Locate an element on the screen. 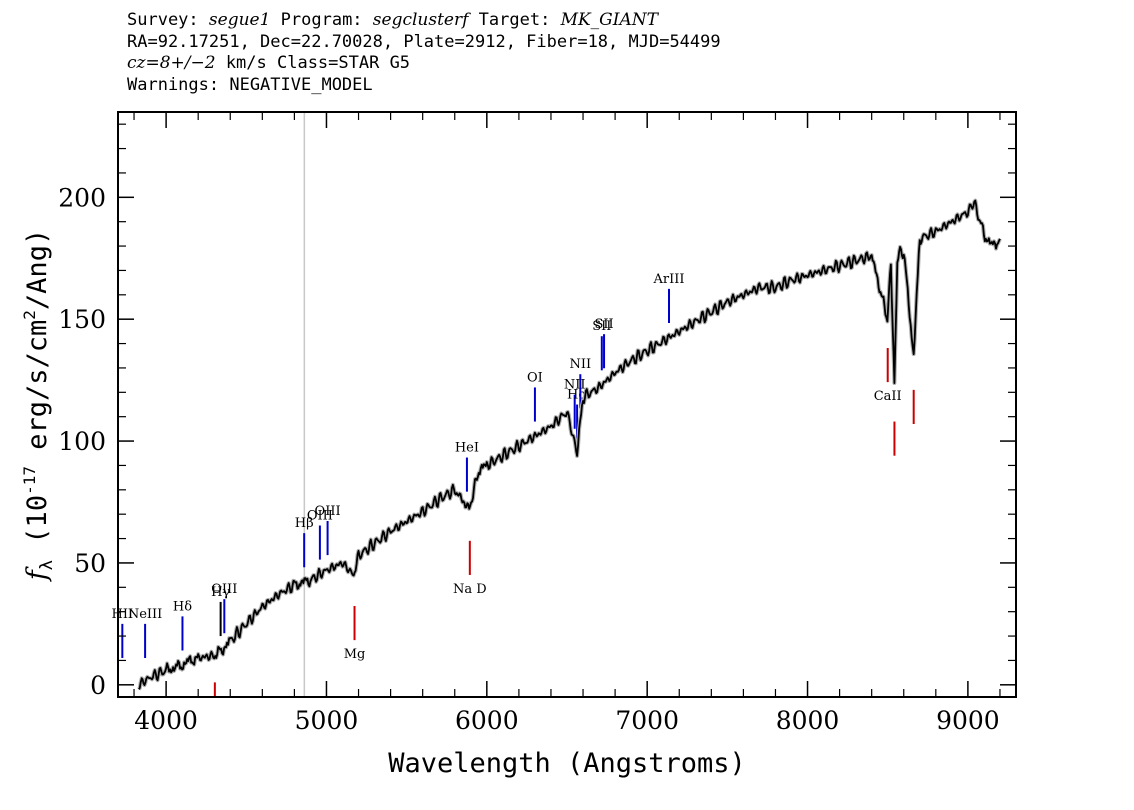 The image size is (1134, 810). cz-value: cz=8+/−2 is located at coordinates (171, 63).